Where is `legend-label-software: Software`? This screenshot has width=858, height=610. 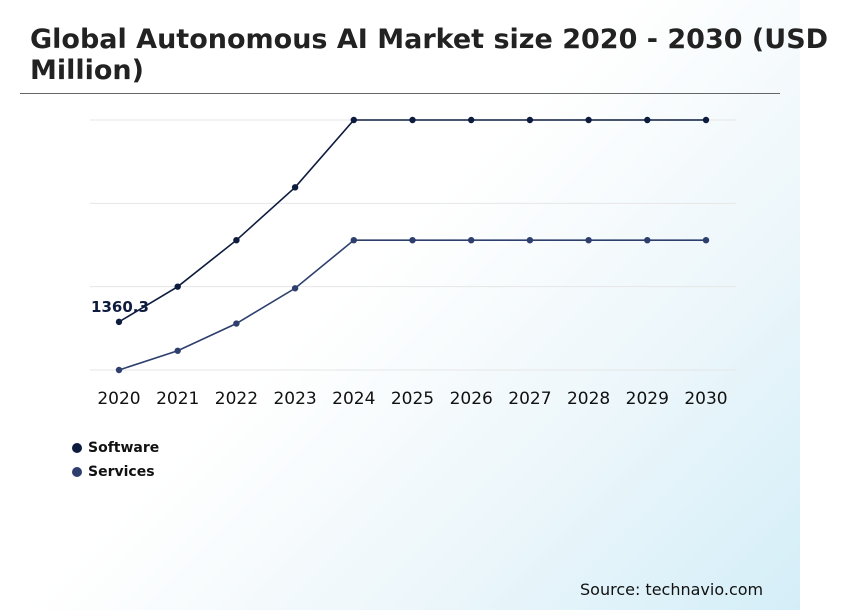
legend-label-software: Software is located at coordinates (124, 448).